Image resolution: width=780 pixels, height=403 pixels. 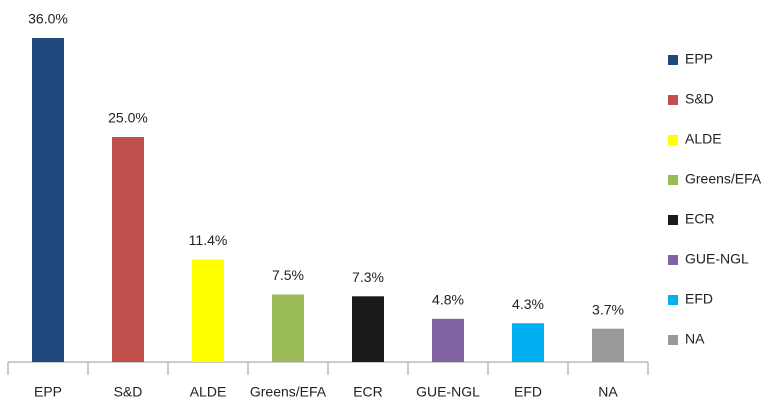 What do you see at coordinates (288, 275) in the screenshot?
I see `data-label: 7.5%` at bounding box center [288, 275].